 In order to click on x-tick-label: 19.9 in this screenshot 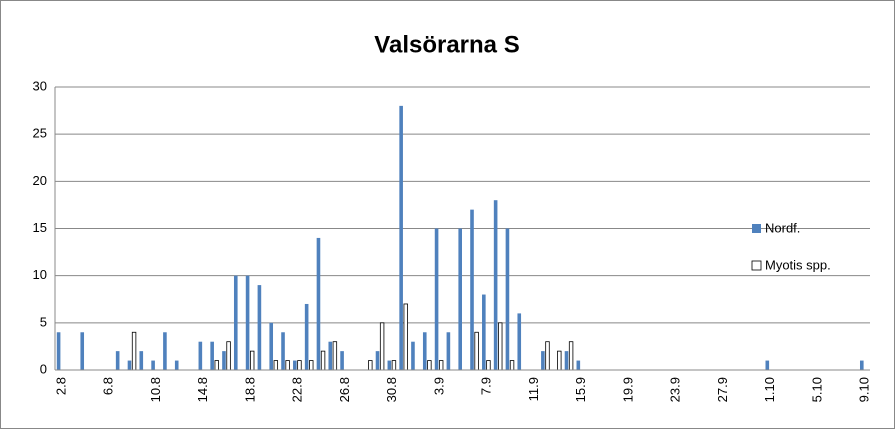, I will do `click(627, 389)`.